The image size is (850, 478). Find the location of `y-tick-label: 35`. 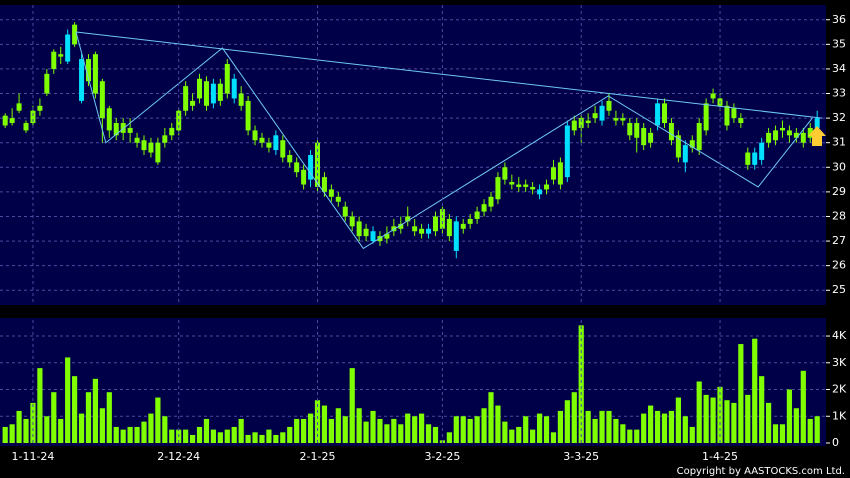

y-tick-label: 35 is located at coordinates (839, 43).